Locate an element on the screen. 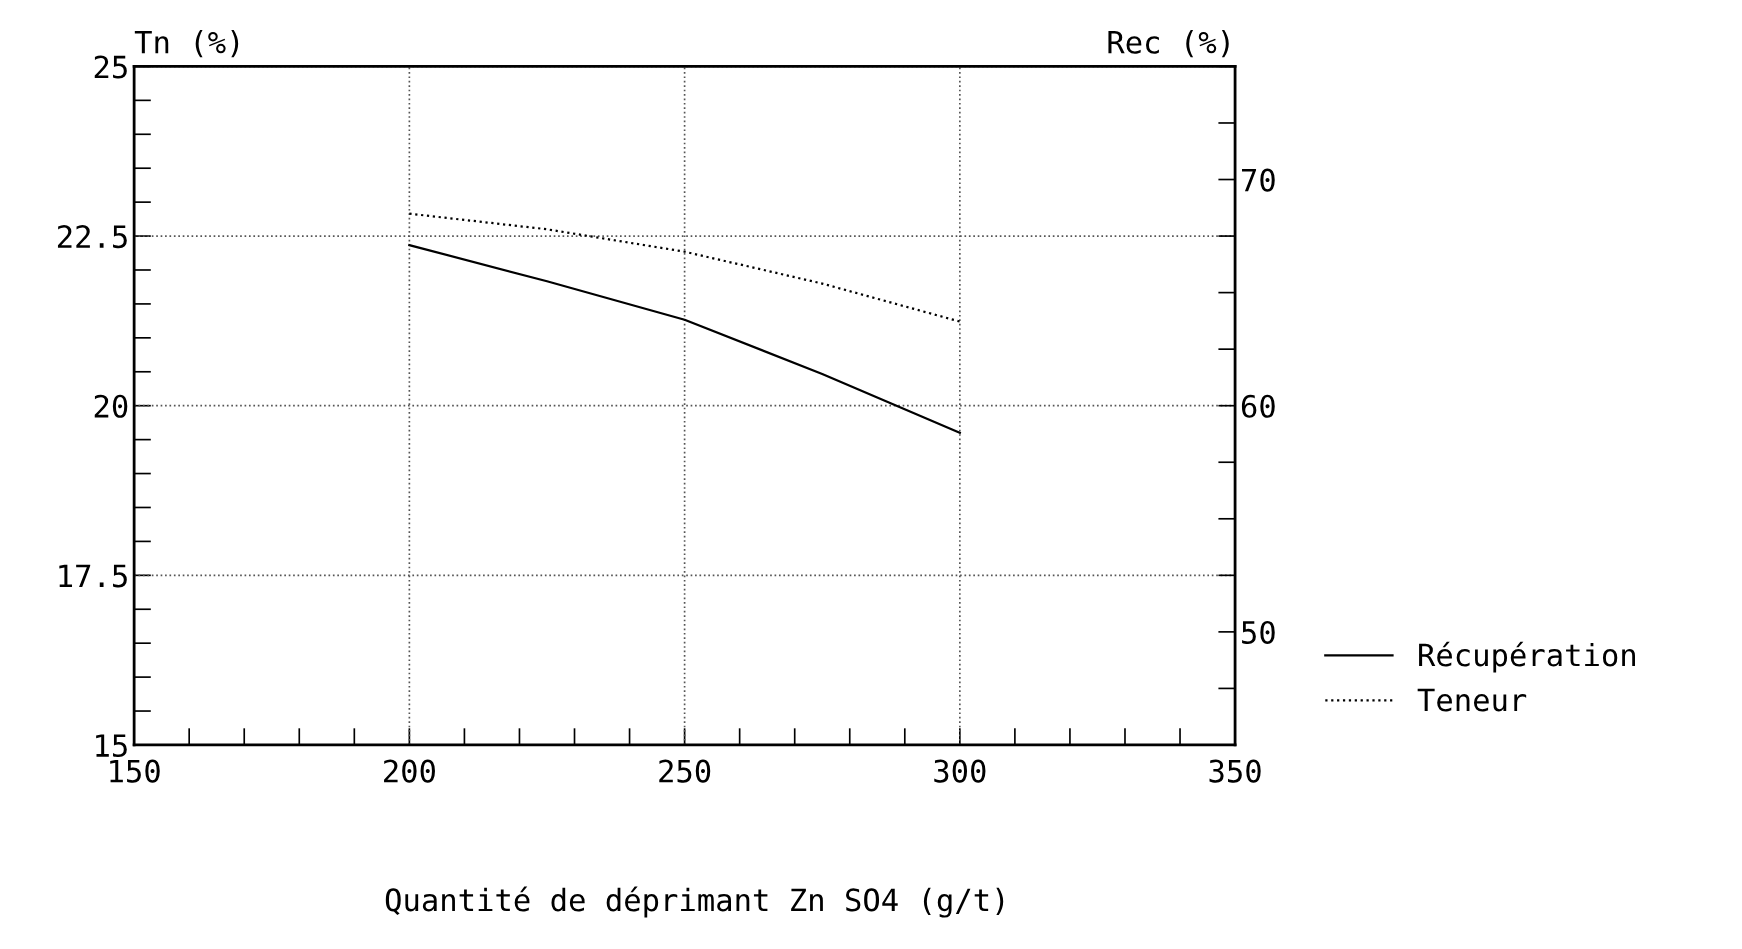 This screenshot has height=949, width=1742. y2-tick-label: 50 is located at coordinates (1258, 632).